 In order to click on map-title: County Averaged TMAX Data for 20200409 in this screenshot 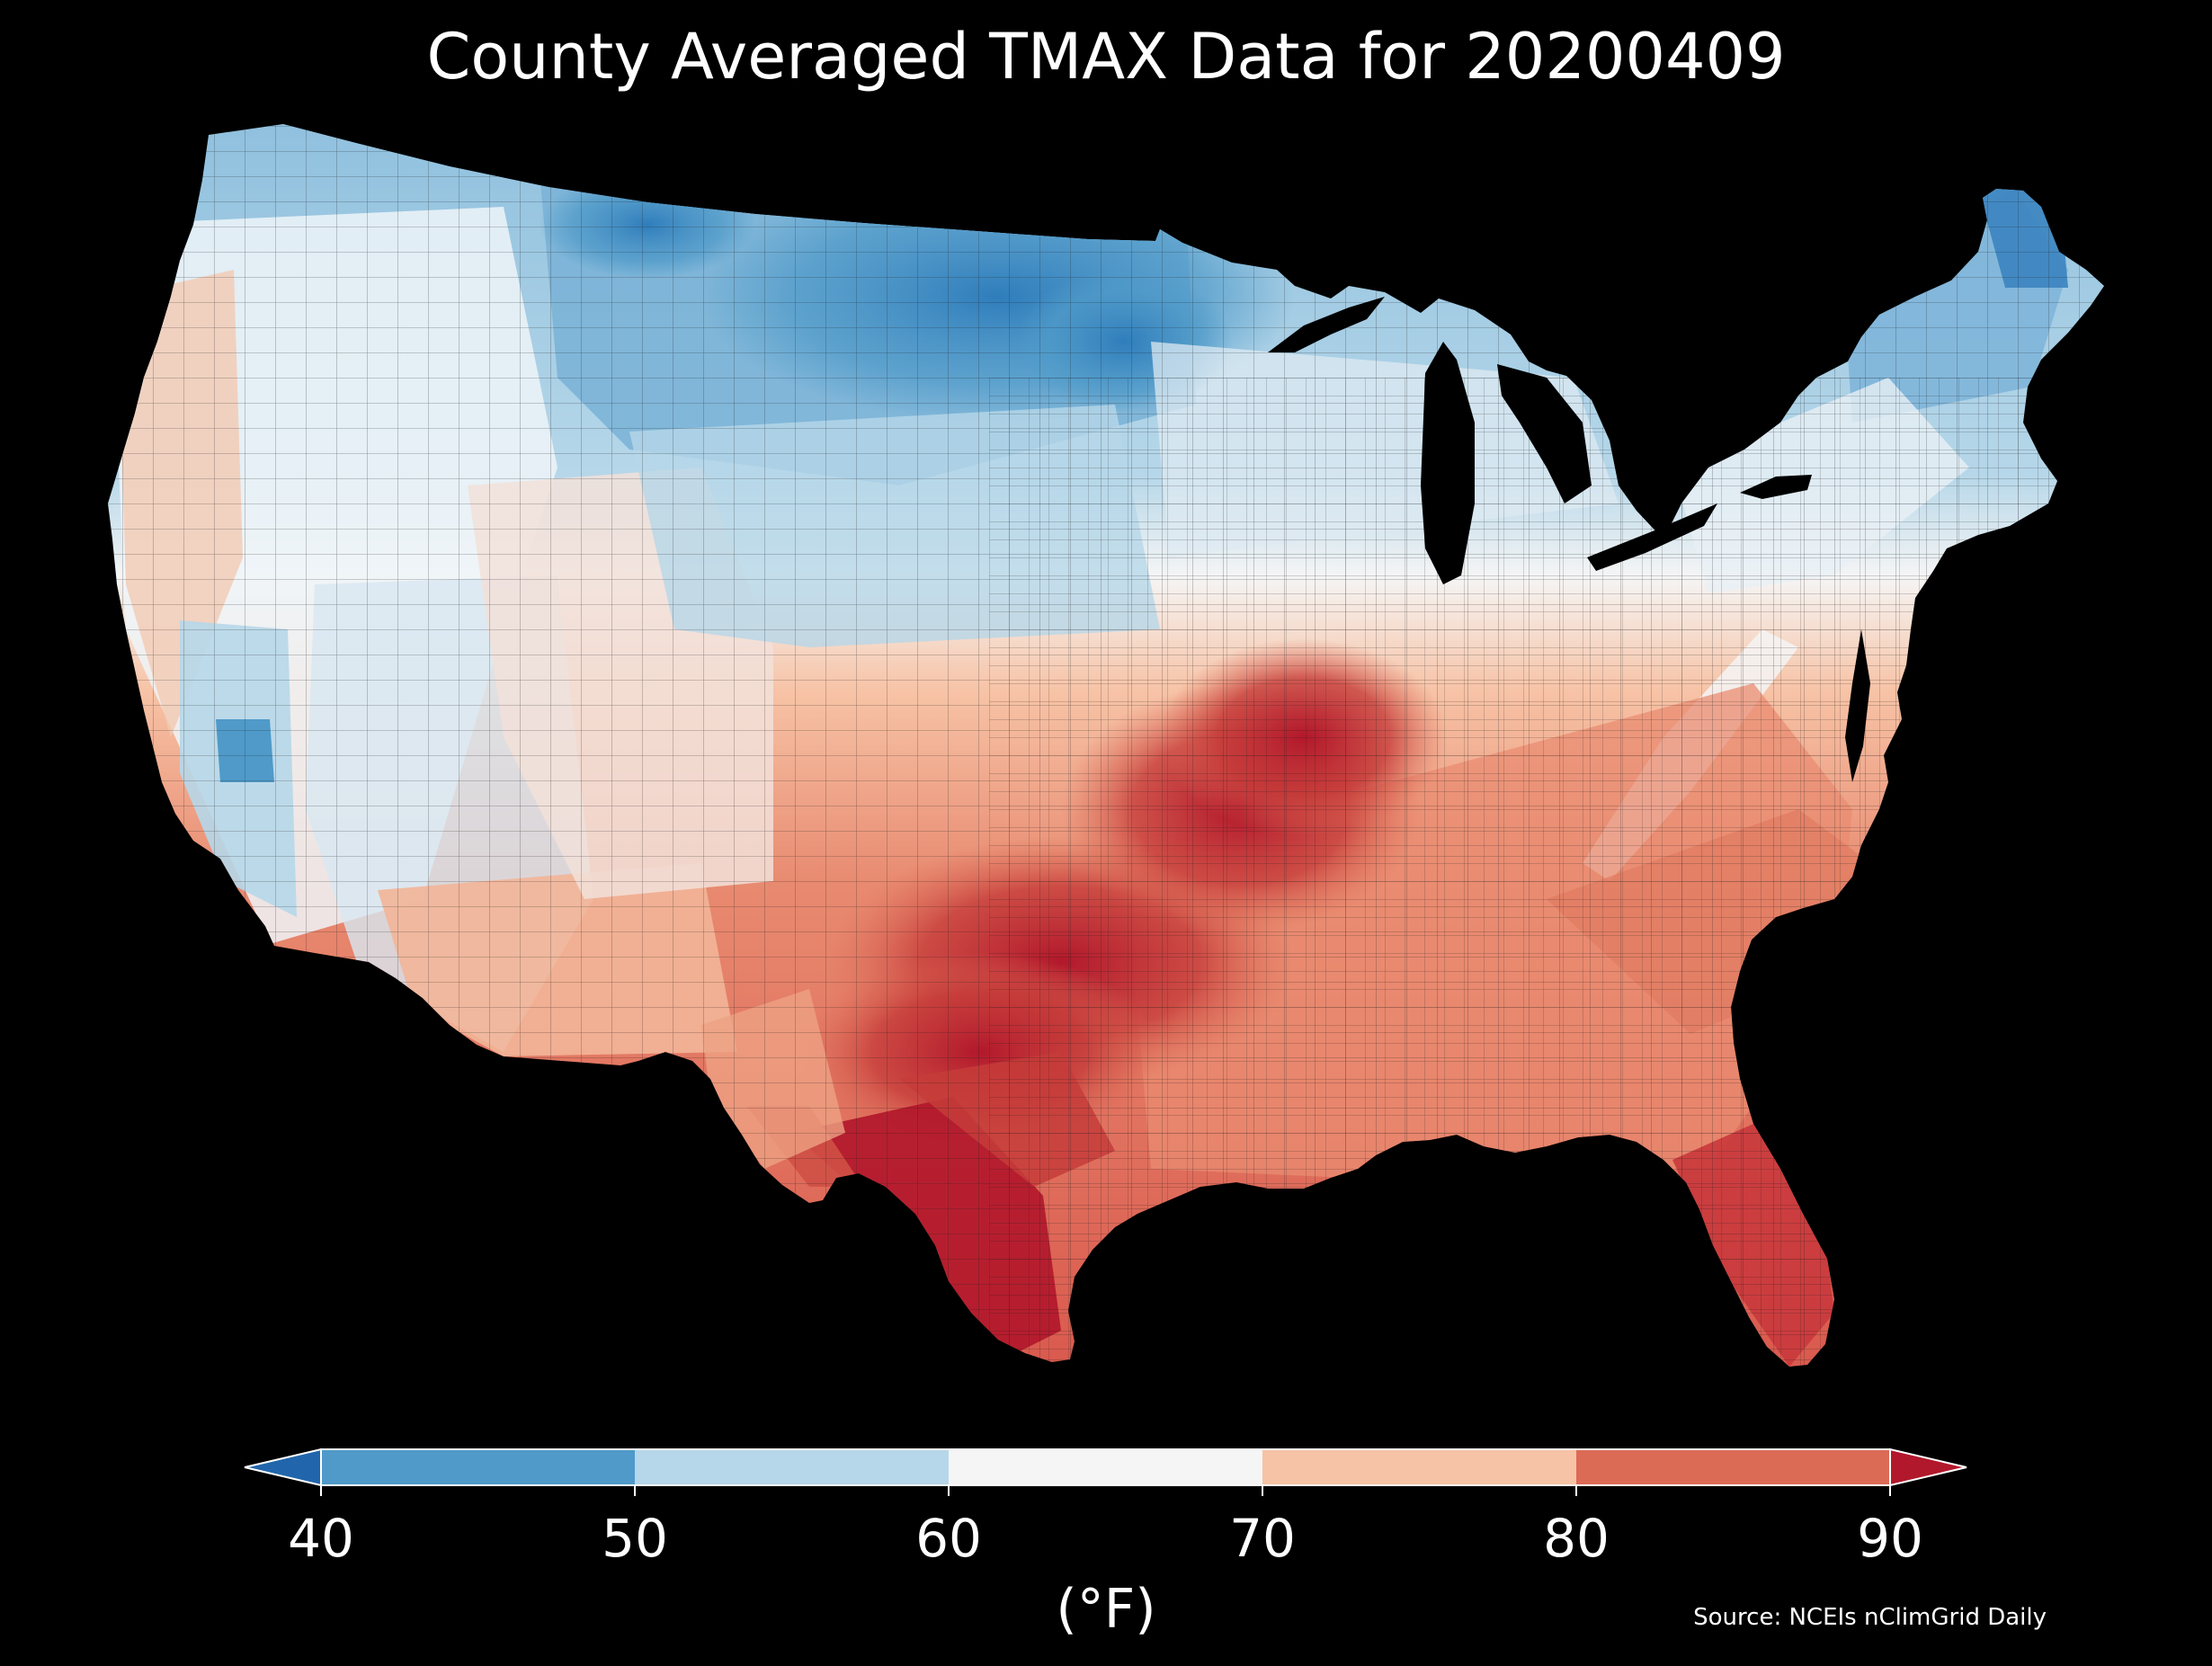, I will do `click(1106, 57)`.